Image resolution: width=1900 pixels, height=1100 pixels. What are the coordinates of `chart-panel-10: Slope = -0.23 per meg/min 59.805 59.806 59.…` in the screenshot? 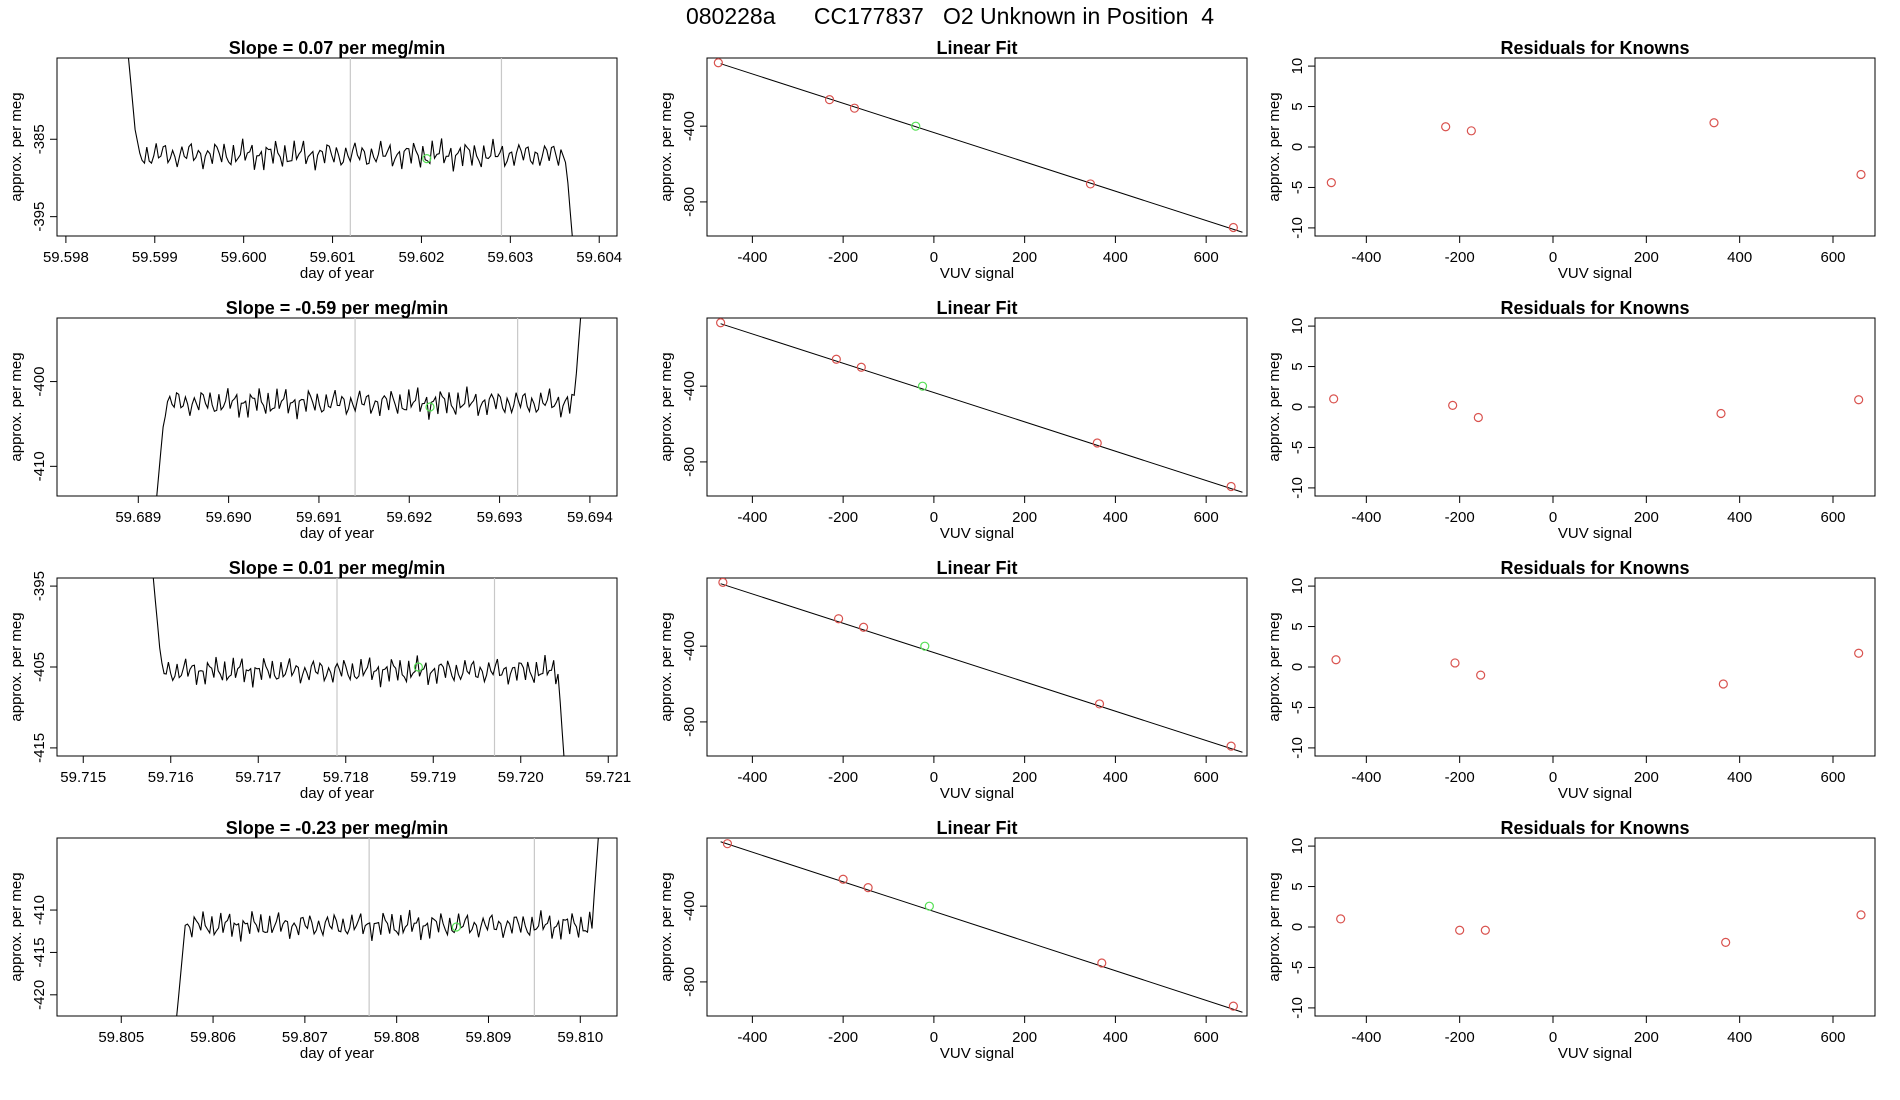 It's located at (313, 940).